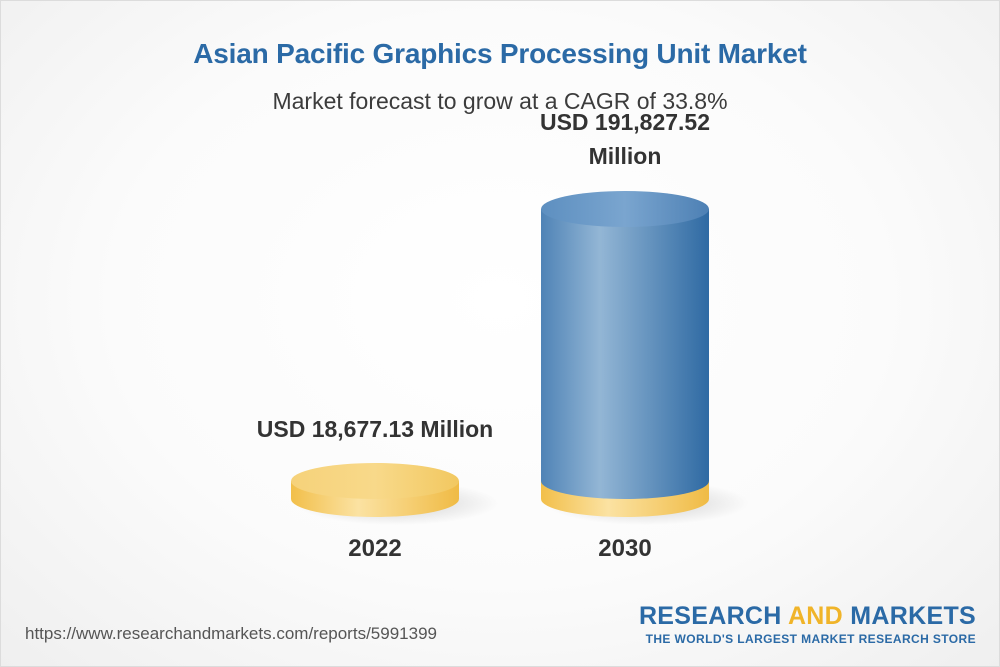 This screenshot has width=1000, height=667. I want to click on x-label-2022: 2022, so click(375, 548).